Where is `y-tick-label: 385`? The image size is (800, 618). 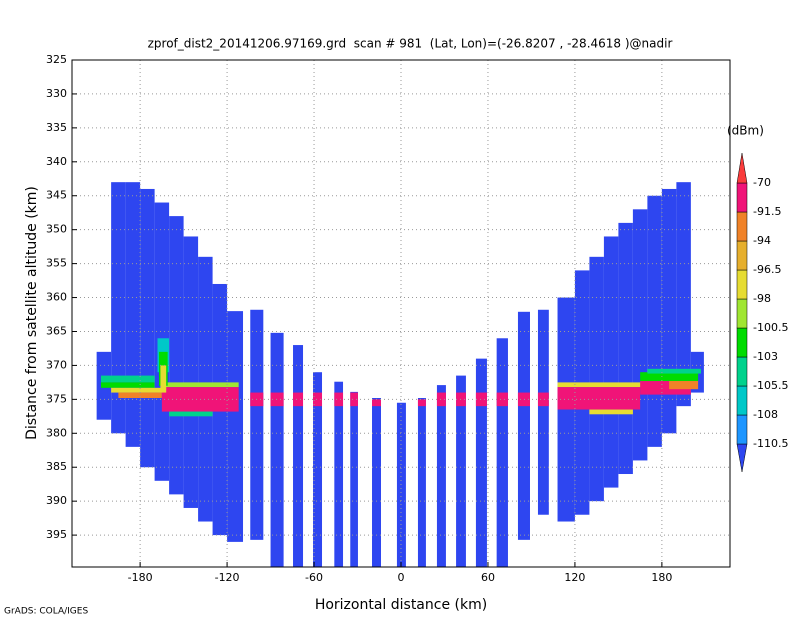 y-tick-label: 385 is located at coordinates (56, 466).